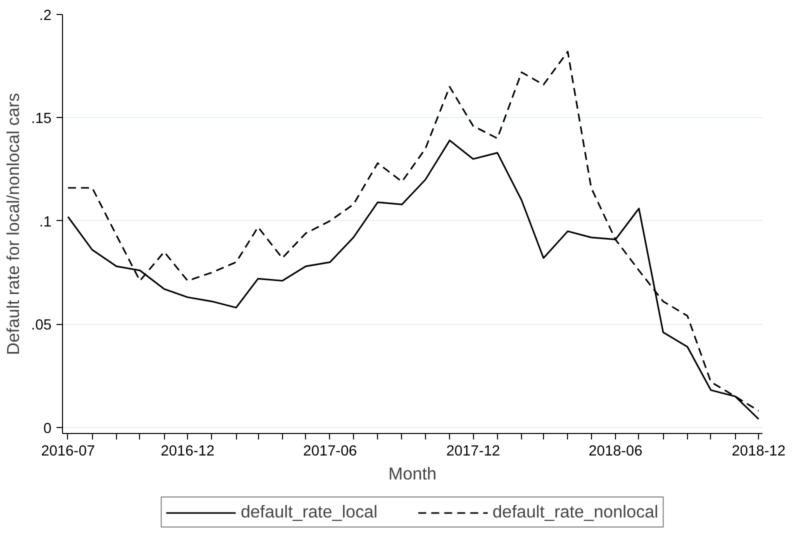 The width and height of the screenshot is (794, 548). What do you see at coordinates (473, 452) in the screenshot?
I see `x-tick-label: 2017-12` at bounding box center [473, 452].